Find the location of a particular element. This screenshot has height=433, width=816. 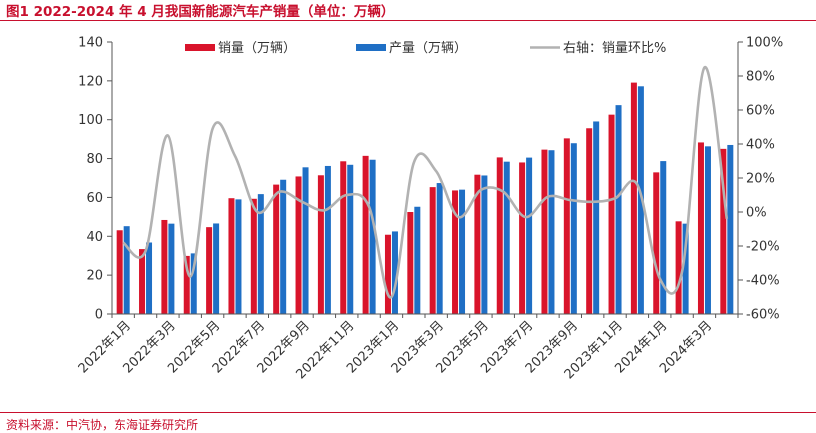

legend: 销量（万辆） 产量（万辆） 右轴：销量环比% is located at coordinates (425, 48).